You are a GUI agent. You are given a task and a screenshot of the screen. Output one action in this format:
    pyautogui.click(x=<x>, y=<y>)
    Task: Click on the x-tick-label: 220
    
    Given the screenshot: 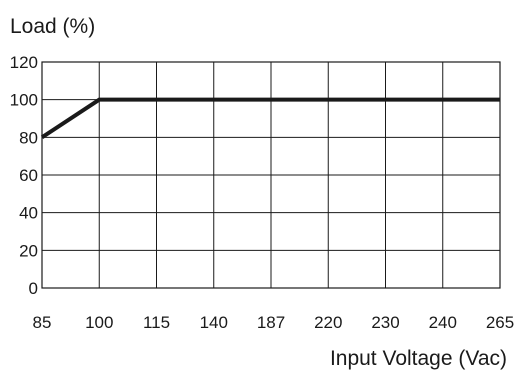 What is the action you would take?
    pyautogui.click(x=328, y=322)
    